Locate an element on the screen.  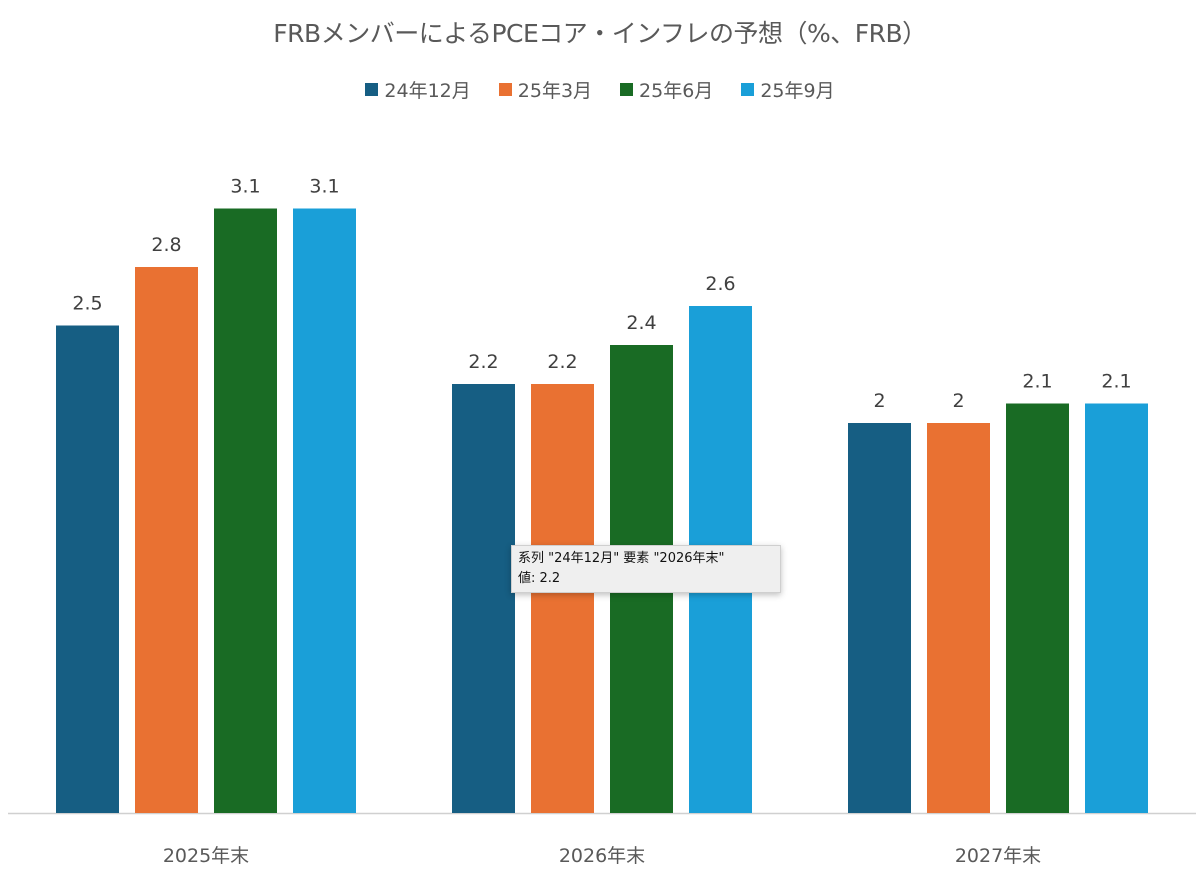
category-labels-layer: 2025年末 2026年末 2027年末 is located at coordinates (602, 856).